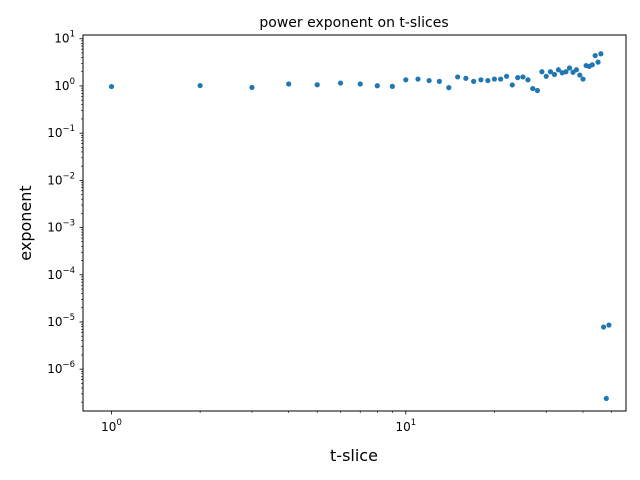 The width and height of the screenshot is (640, 480). I want to click on x-axis-label: t-slice, so click(354, 455).